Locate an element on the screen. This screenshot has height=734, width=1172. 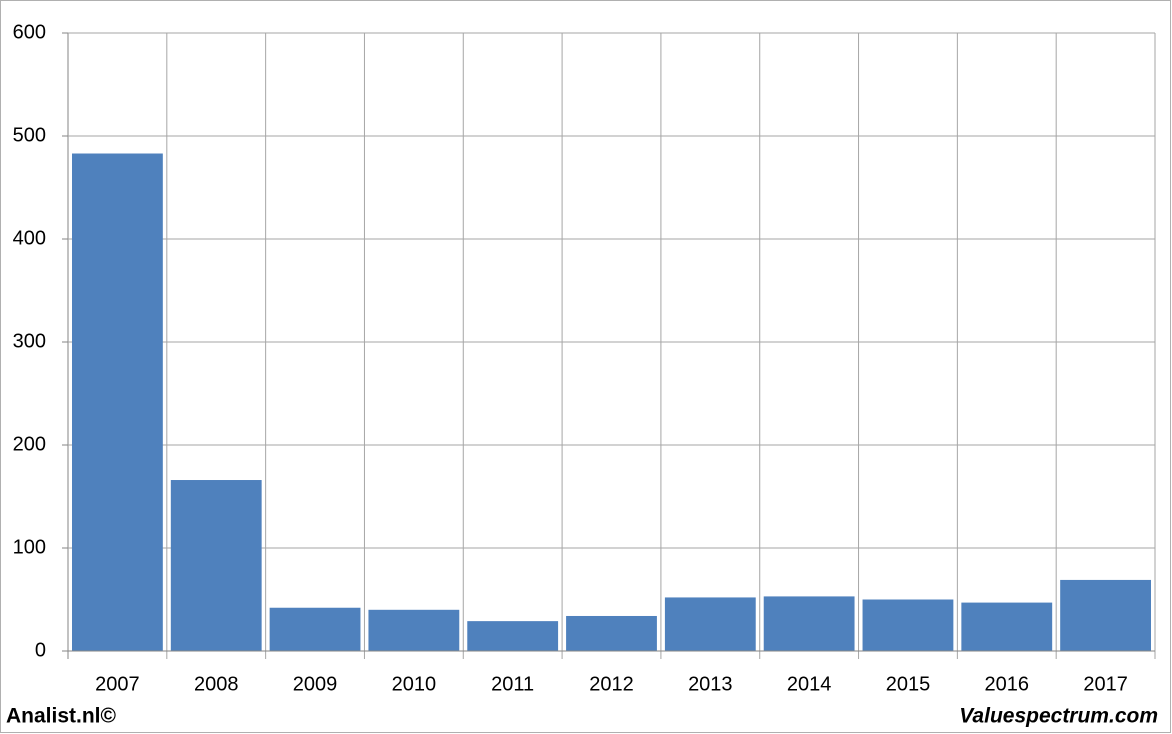
y-tick-label: 500 is located at coordinates (29, 135).